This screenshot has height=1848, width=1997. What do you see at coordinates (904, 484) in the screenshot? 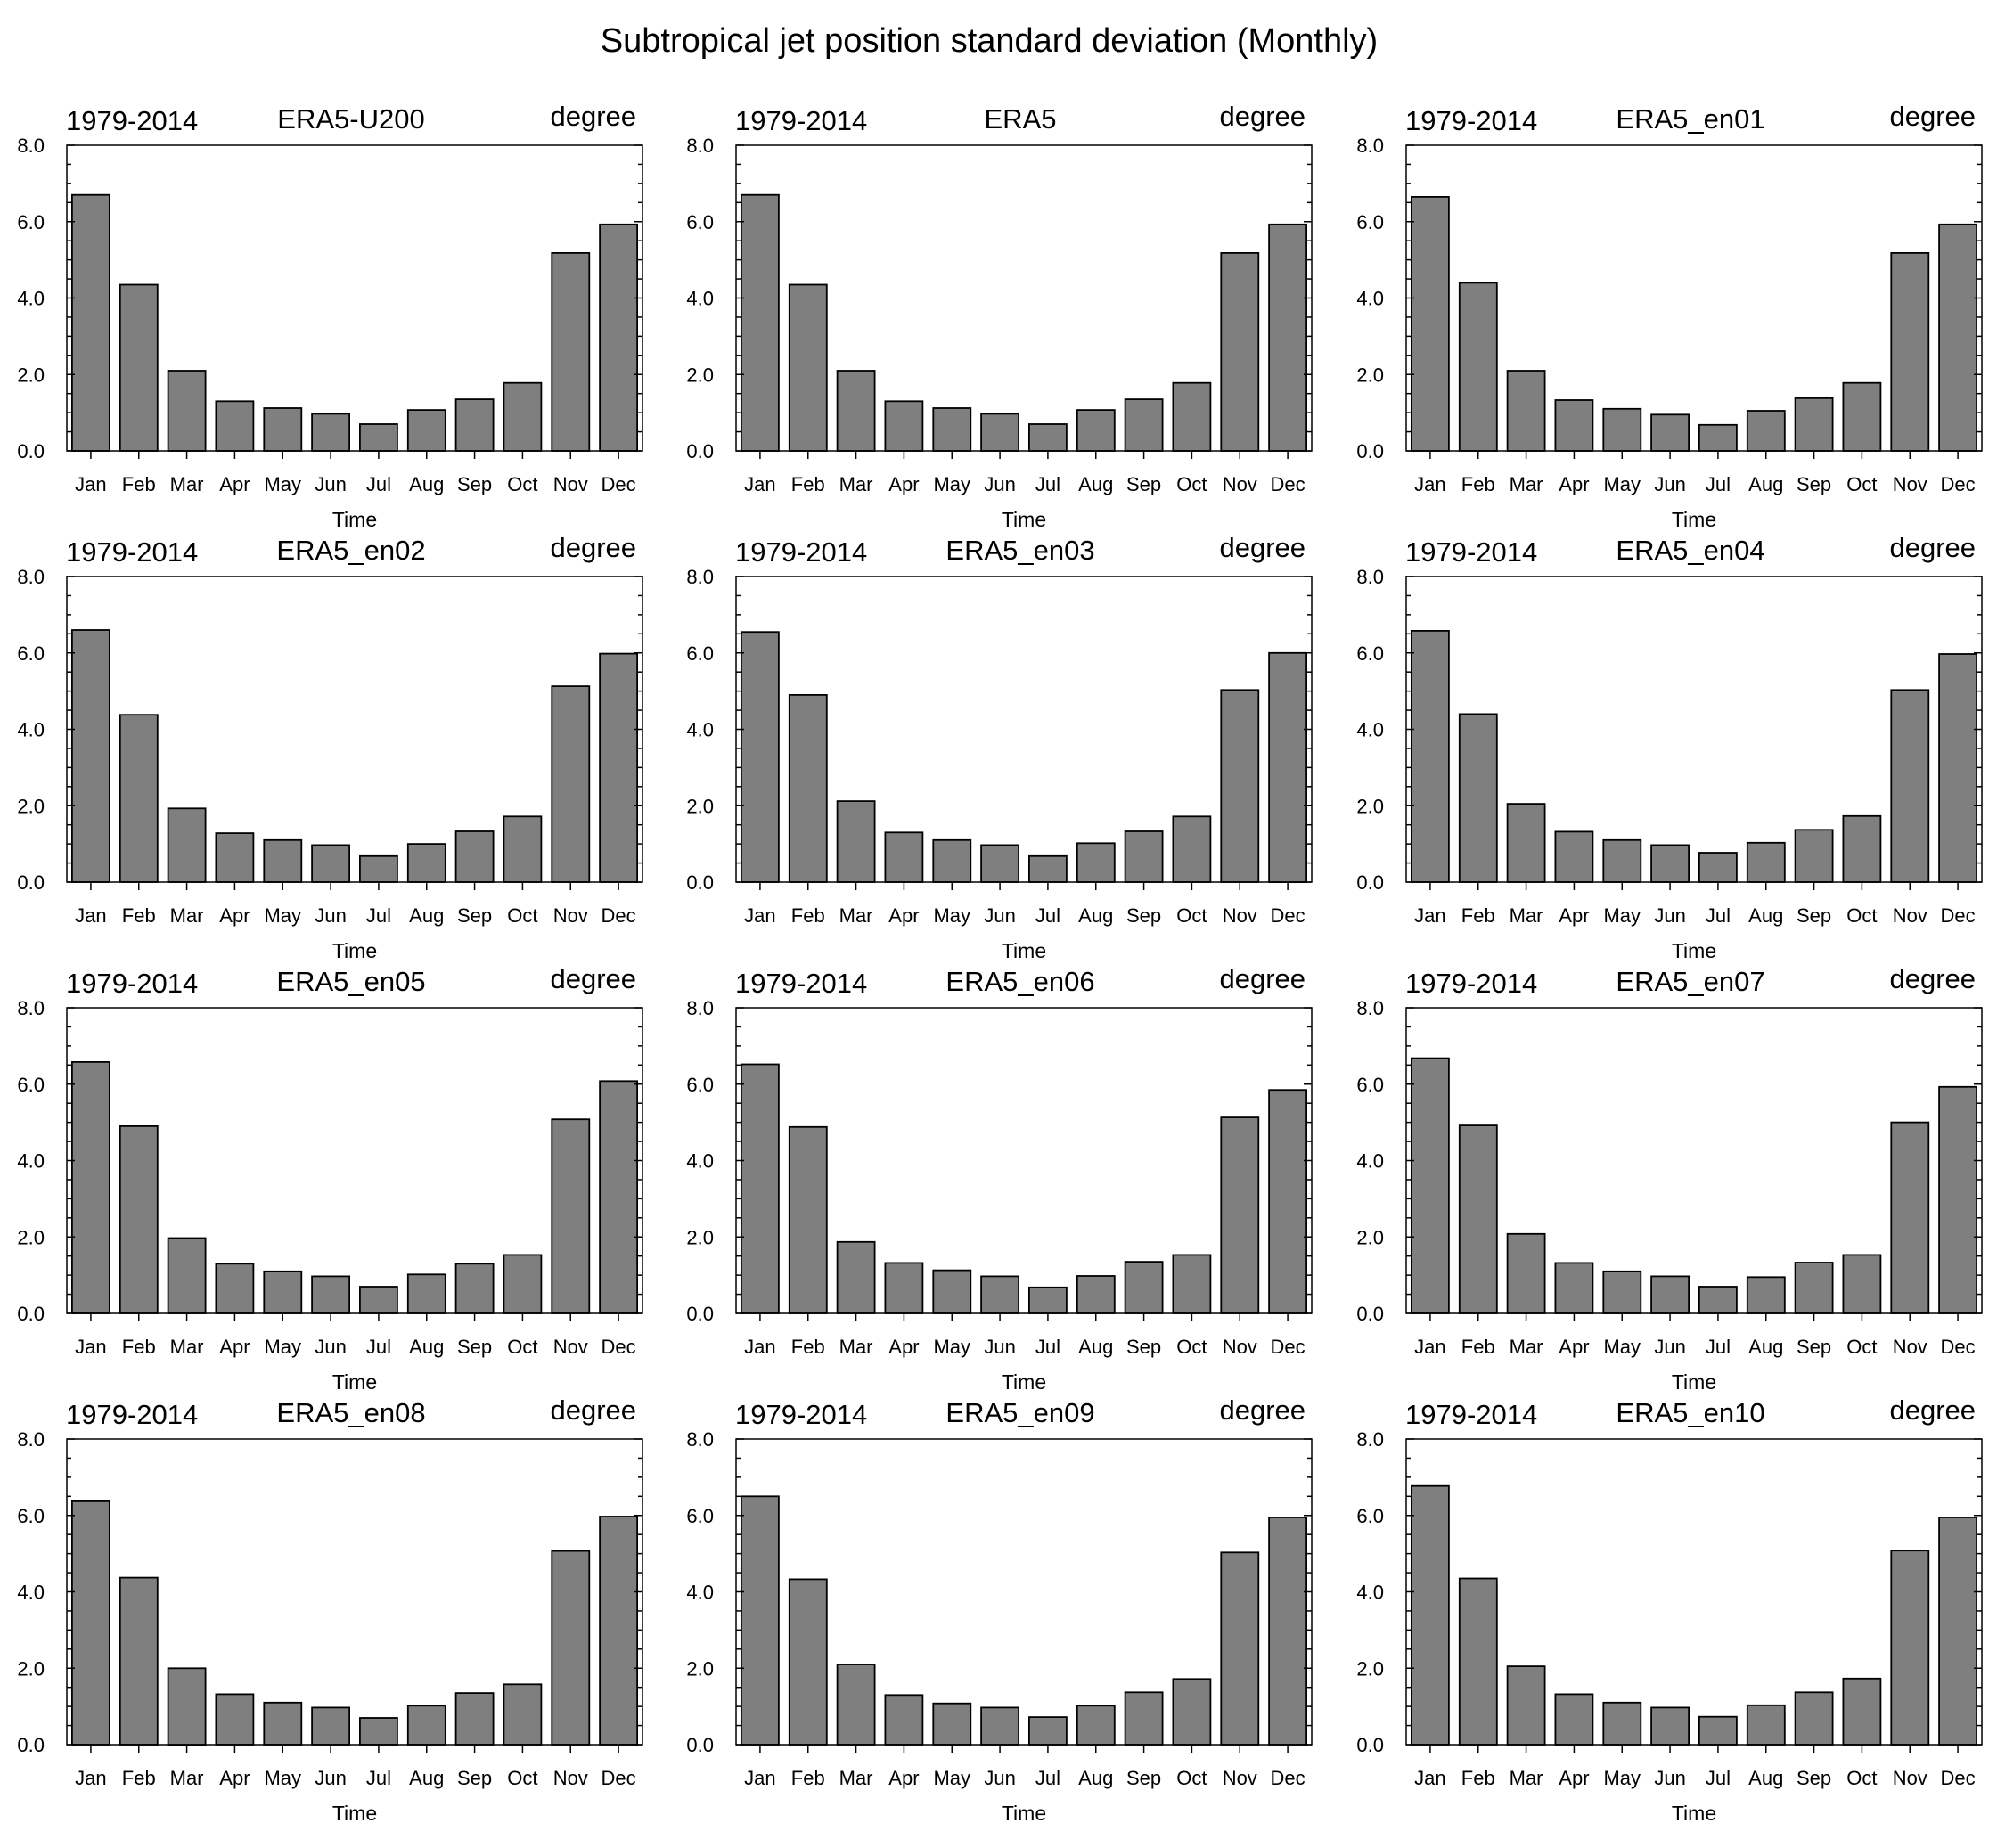
I see `x-tick-label: Apr` at bounding box center [904, 484].